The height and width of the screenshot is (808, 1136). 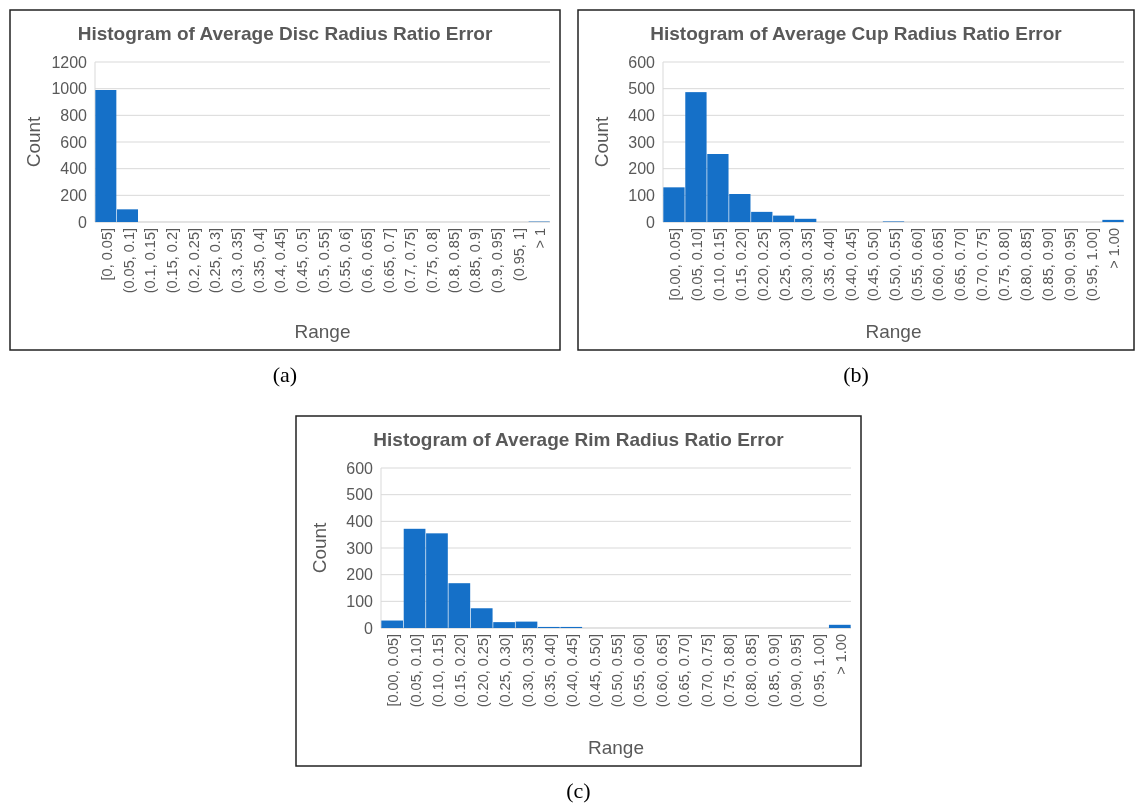 I want to click on x-tick-label: (0.45, 0.5], so click(x=301, y=261).